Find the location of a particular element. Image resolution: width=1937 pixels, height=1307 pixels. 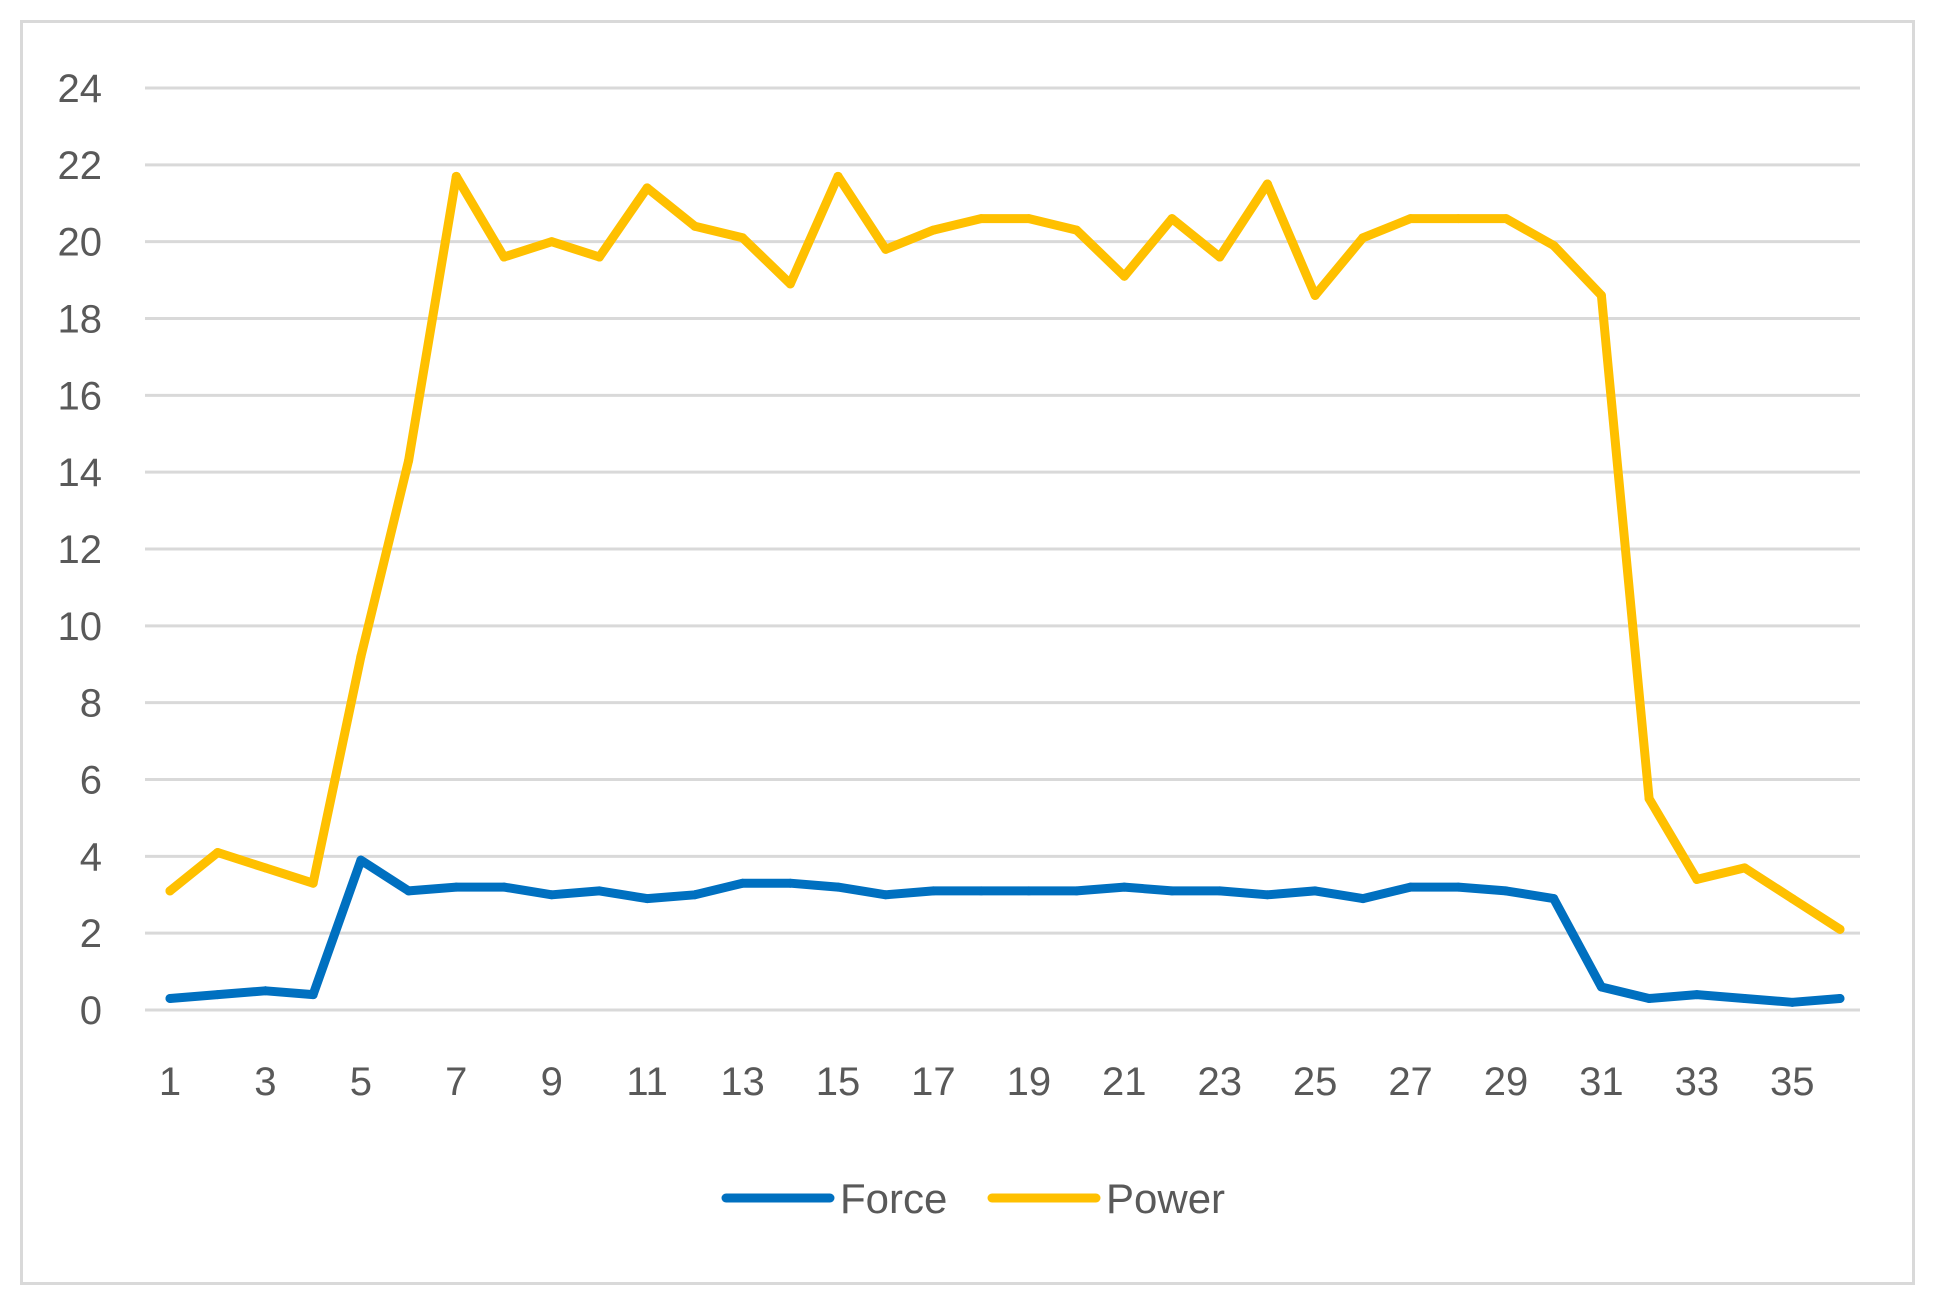

y-tick-label: 6 is located at coordinates (91, 781).